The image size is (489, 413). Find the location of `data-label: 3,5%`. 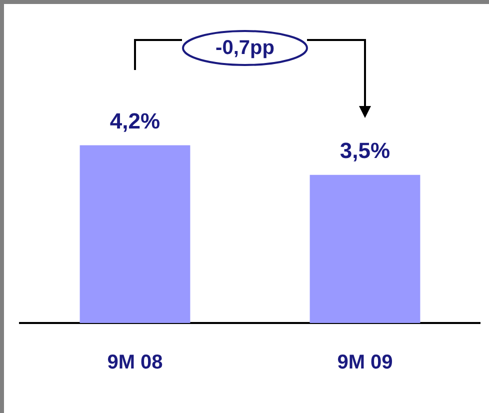

data-label: 3,5% is located at coordinates (365, 150).